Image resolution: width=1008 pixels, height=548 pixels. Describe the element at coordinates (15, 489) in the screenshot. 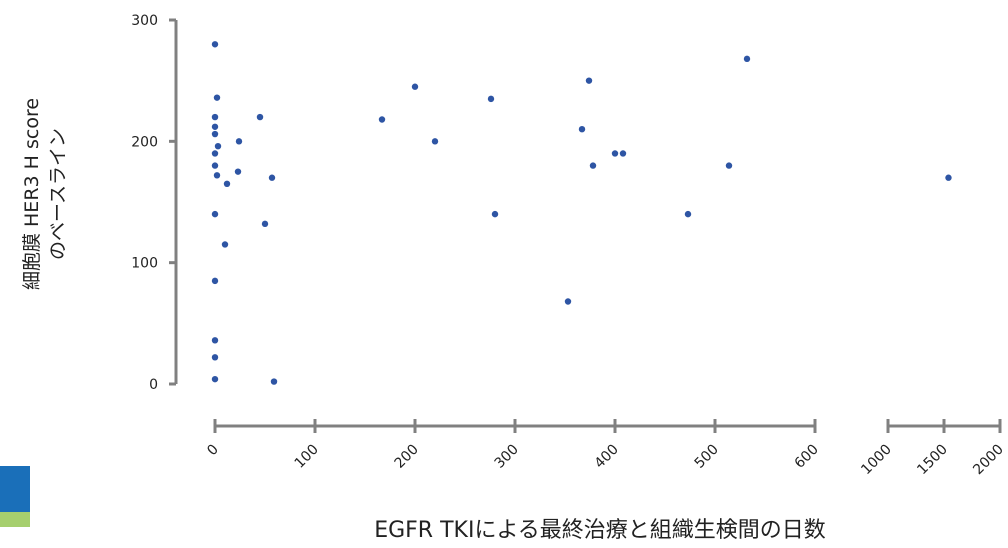

I see `brand-bar-blue` at that location.